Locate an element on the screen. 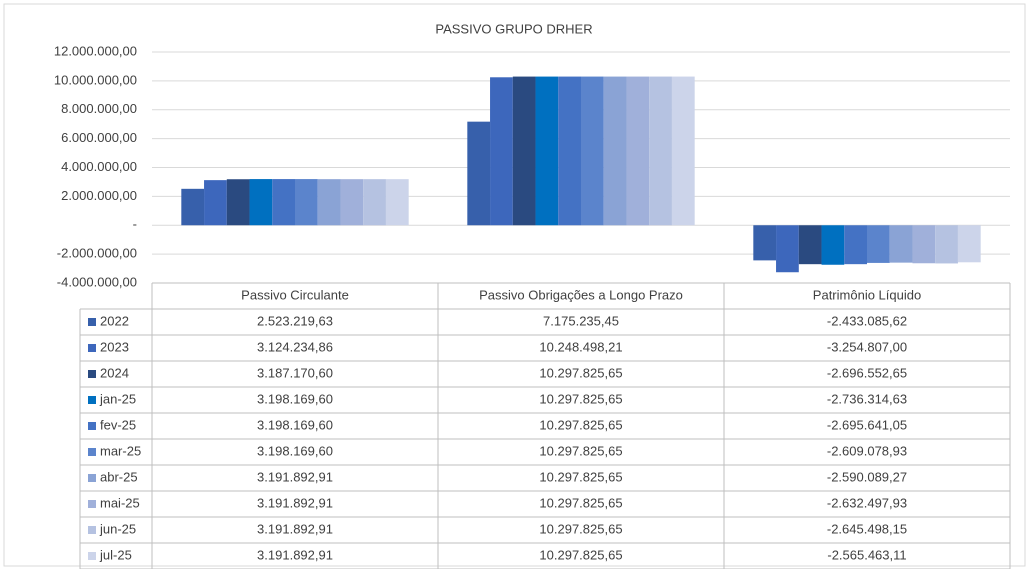 This screenshot has width=1029, height=569. y-tick-label: 6.000.000,00 is located at coordinates (99, 137).